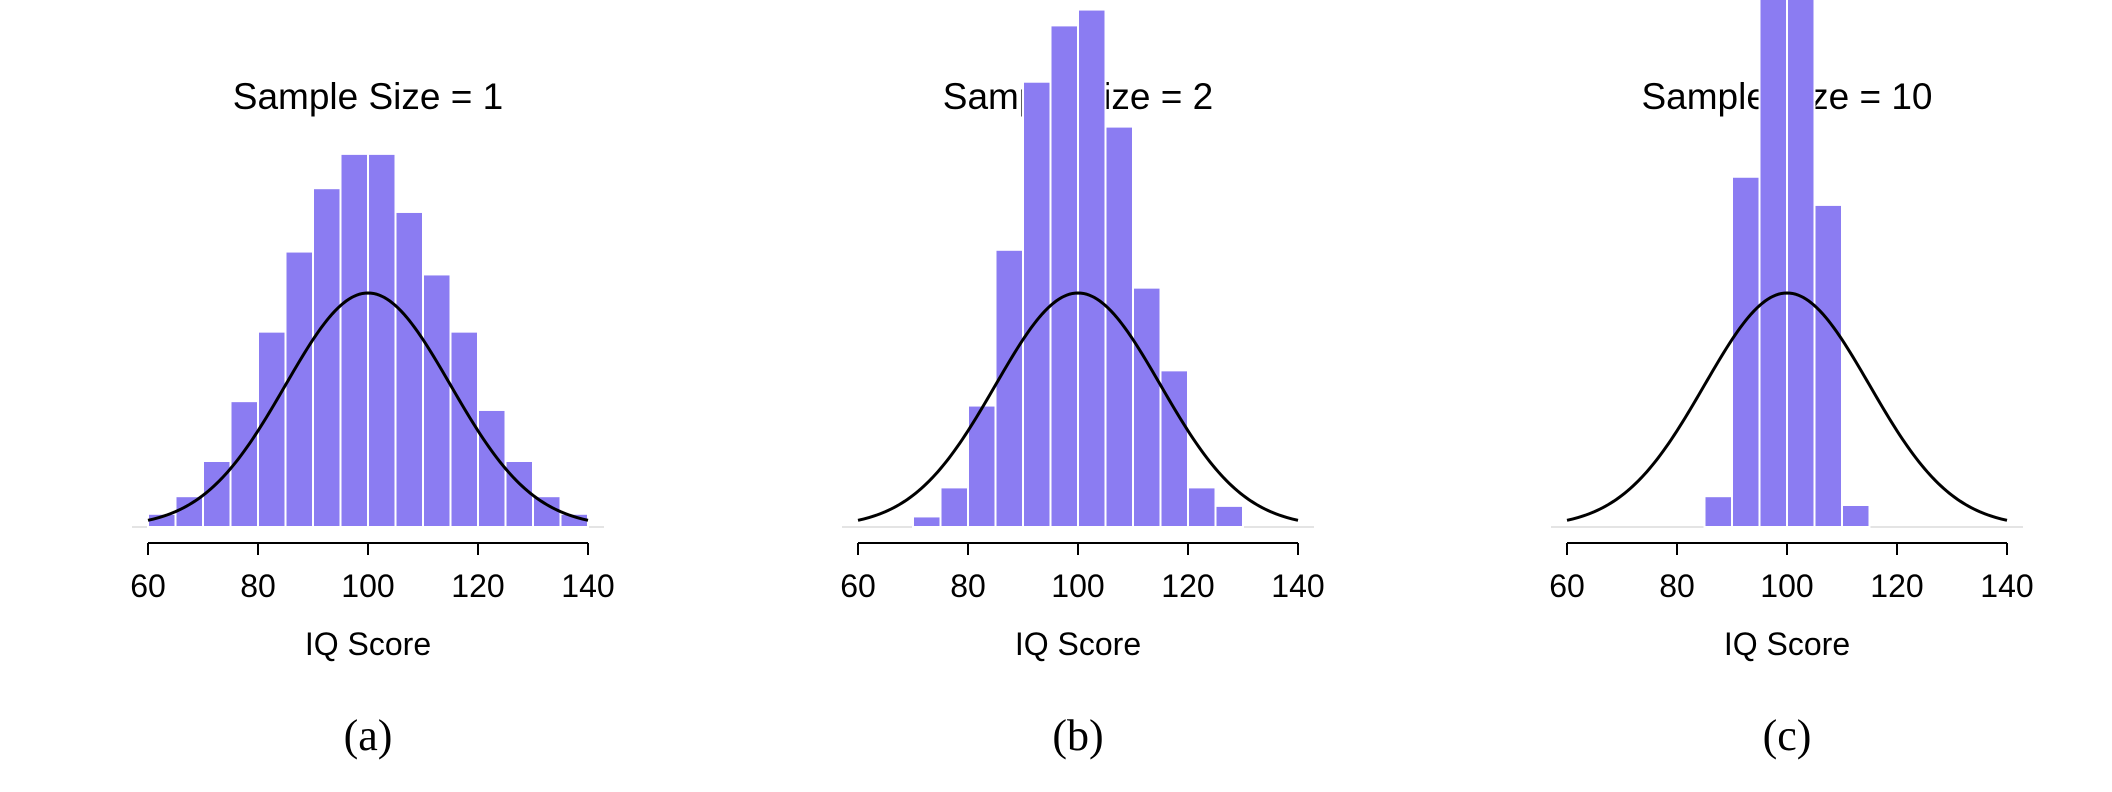 This screenshot has width=2112, height=792. What do you see at coordinates (1787, 735) in the screenshot?
I see `panel-caption: (c)` at bounding box center [1787, 735].